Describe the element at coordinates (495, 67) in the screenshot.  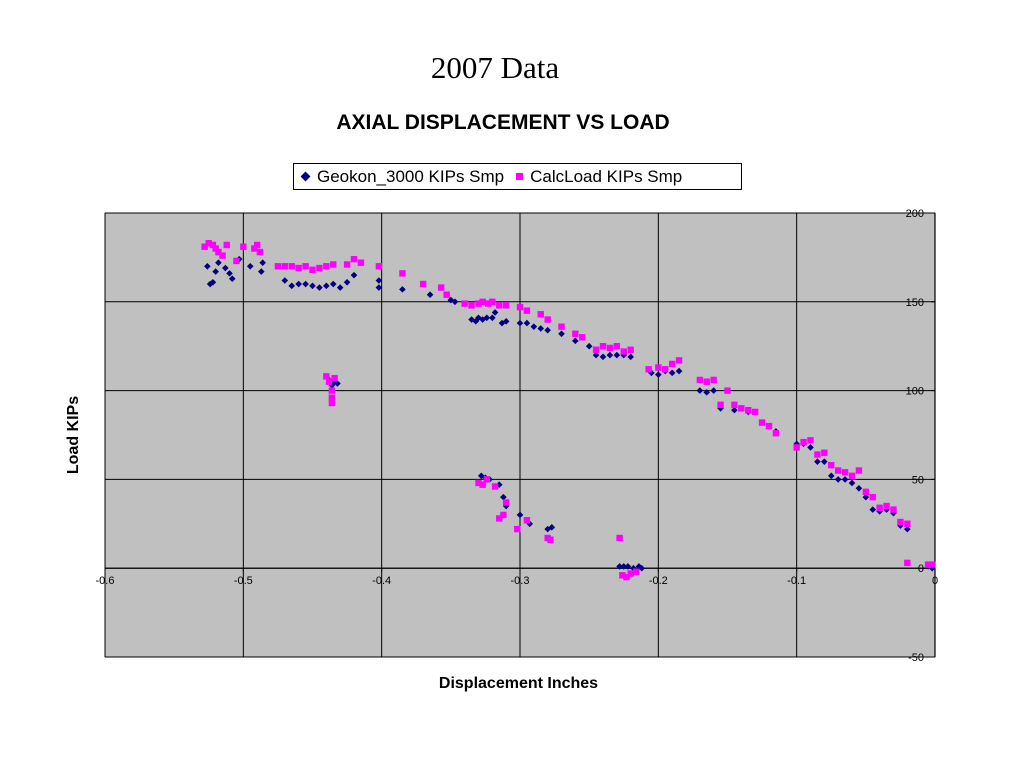
I see `slide-title: 2007 Data` at that location.